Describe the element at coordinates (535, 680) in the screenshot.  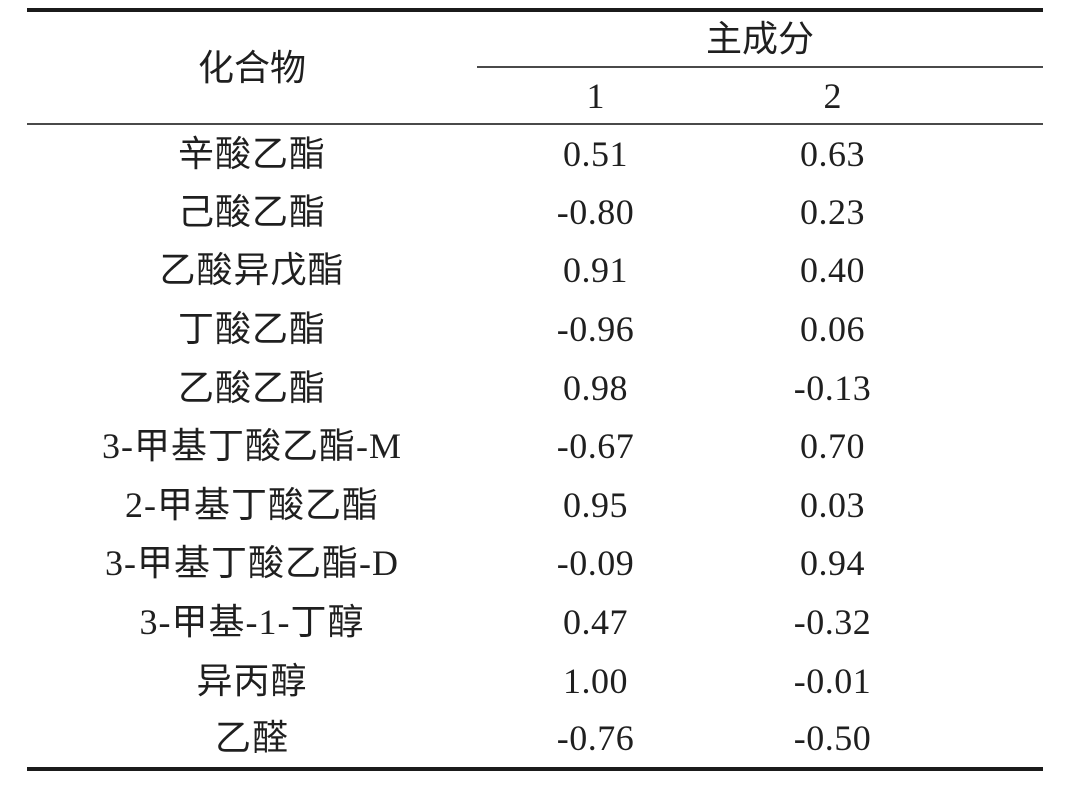
I see `table-row: 异丙醇 1.00 -0.01` at that location.